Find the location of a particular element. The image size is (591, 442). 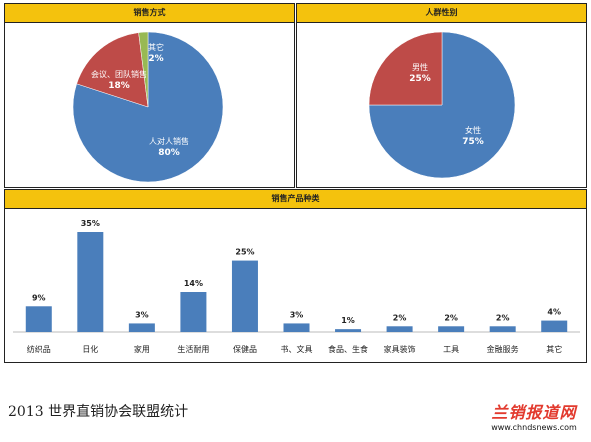

bar-data-label: 1% is located at coordinates (348, 320).